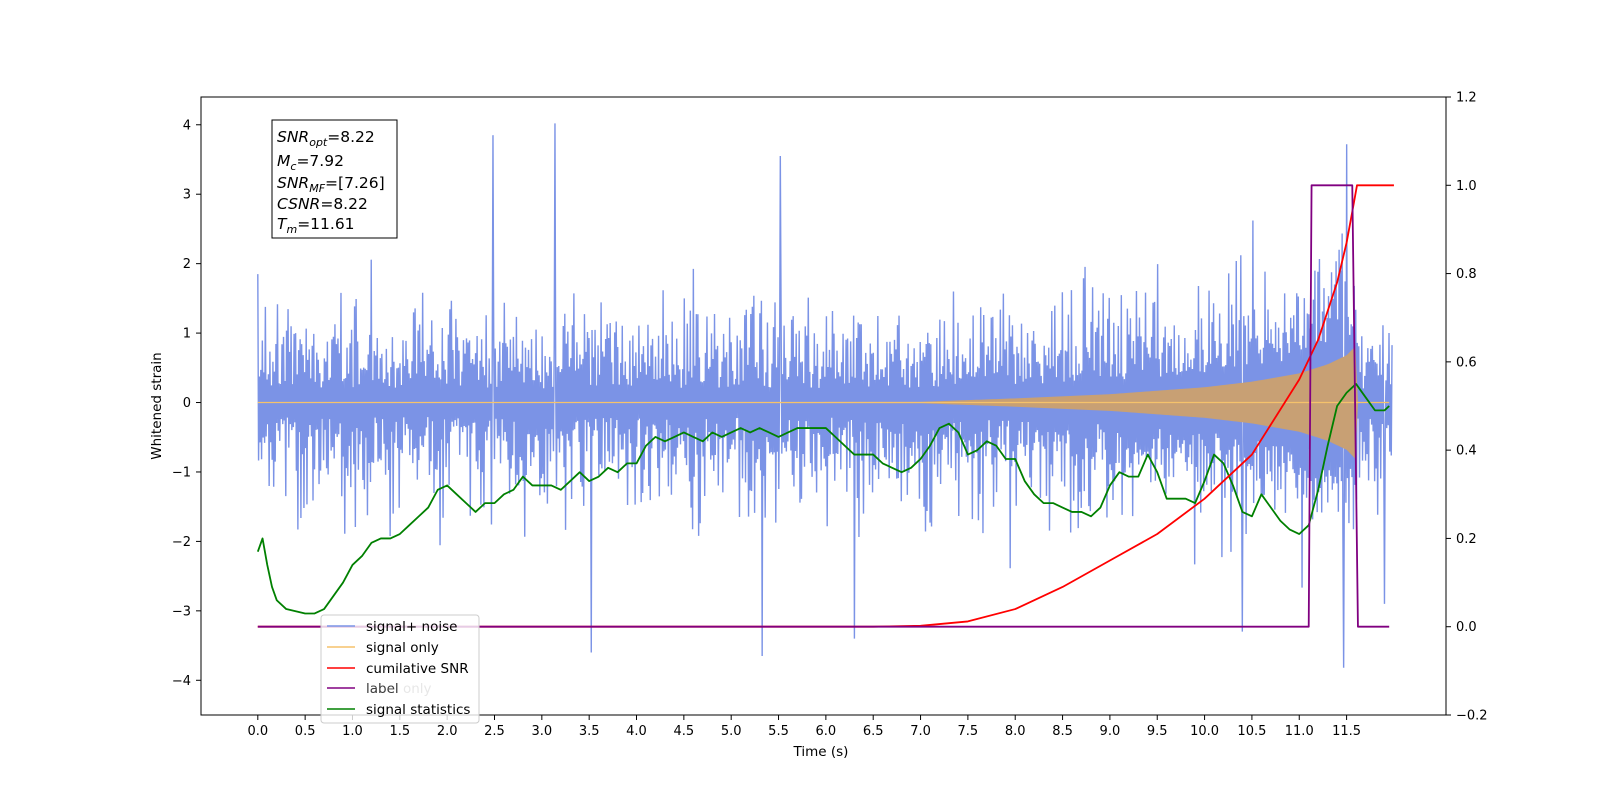 The width and height of the screenshot is (1600, 800). I want to click on x-tick-label: 7.0, so click(920, 731).